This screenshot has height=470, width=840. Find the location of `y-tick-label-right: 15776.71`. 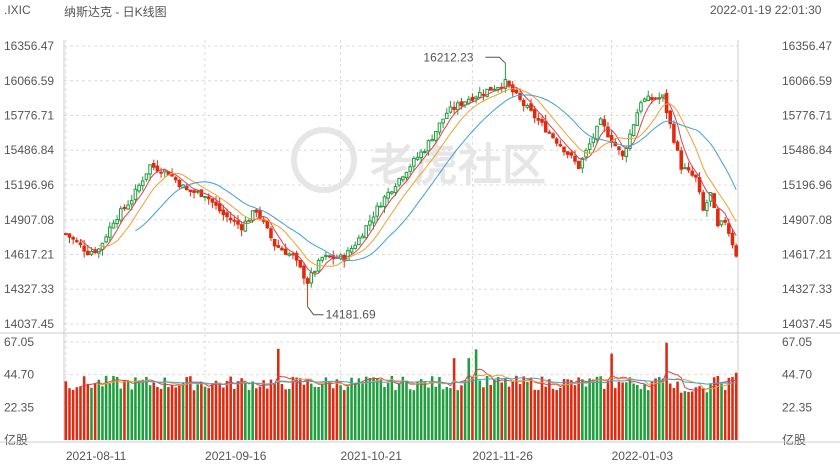

y-tick-label-right: 15776.71 is located at coordinates (807, 116).